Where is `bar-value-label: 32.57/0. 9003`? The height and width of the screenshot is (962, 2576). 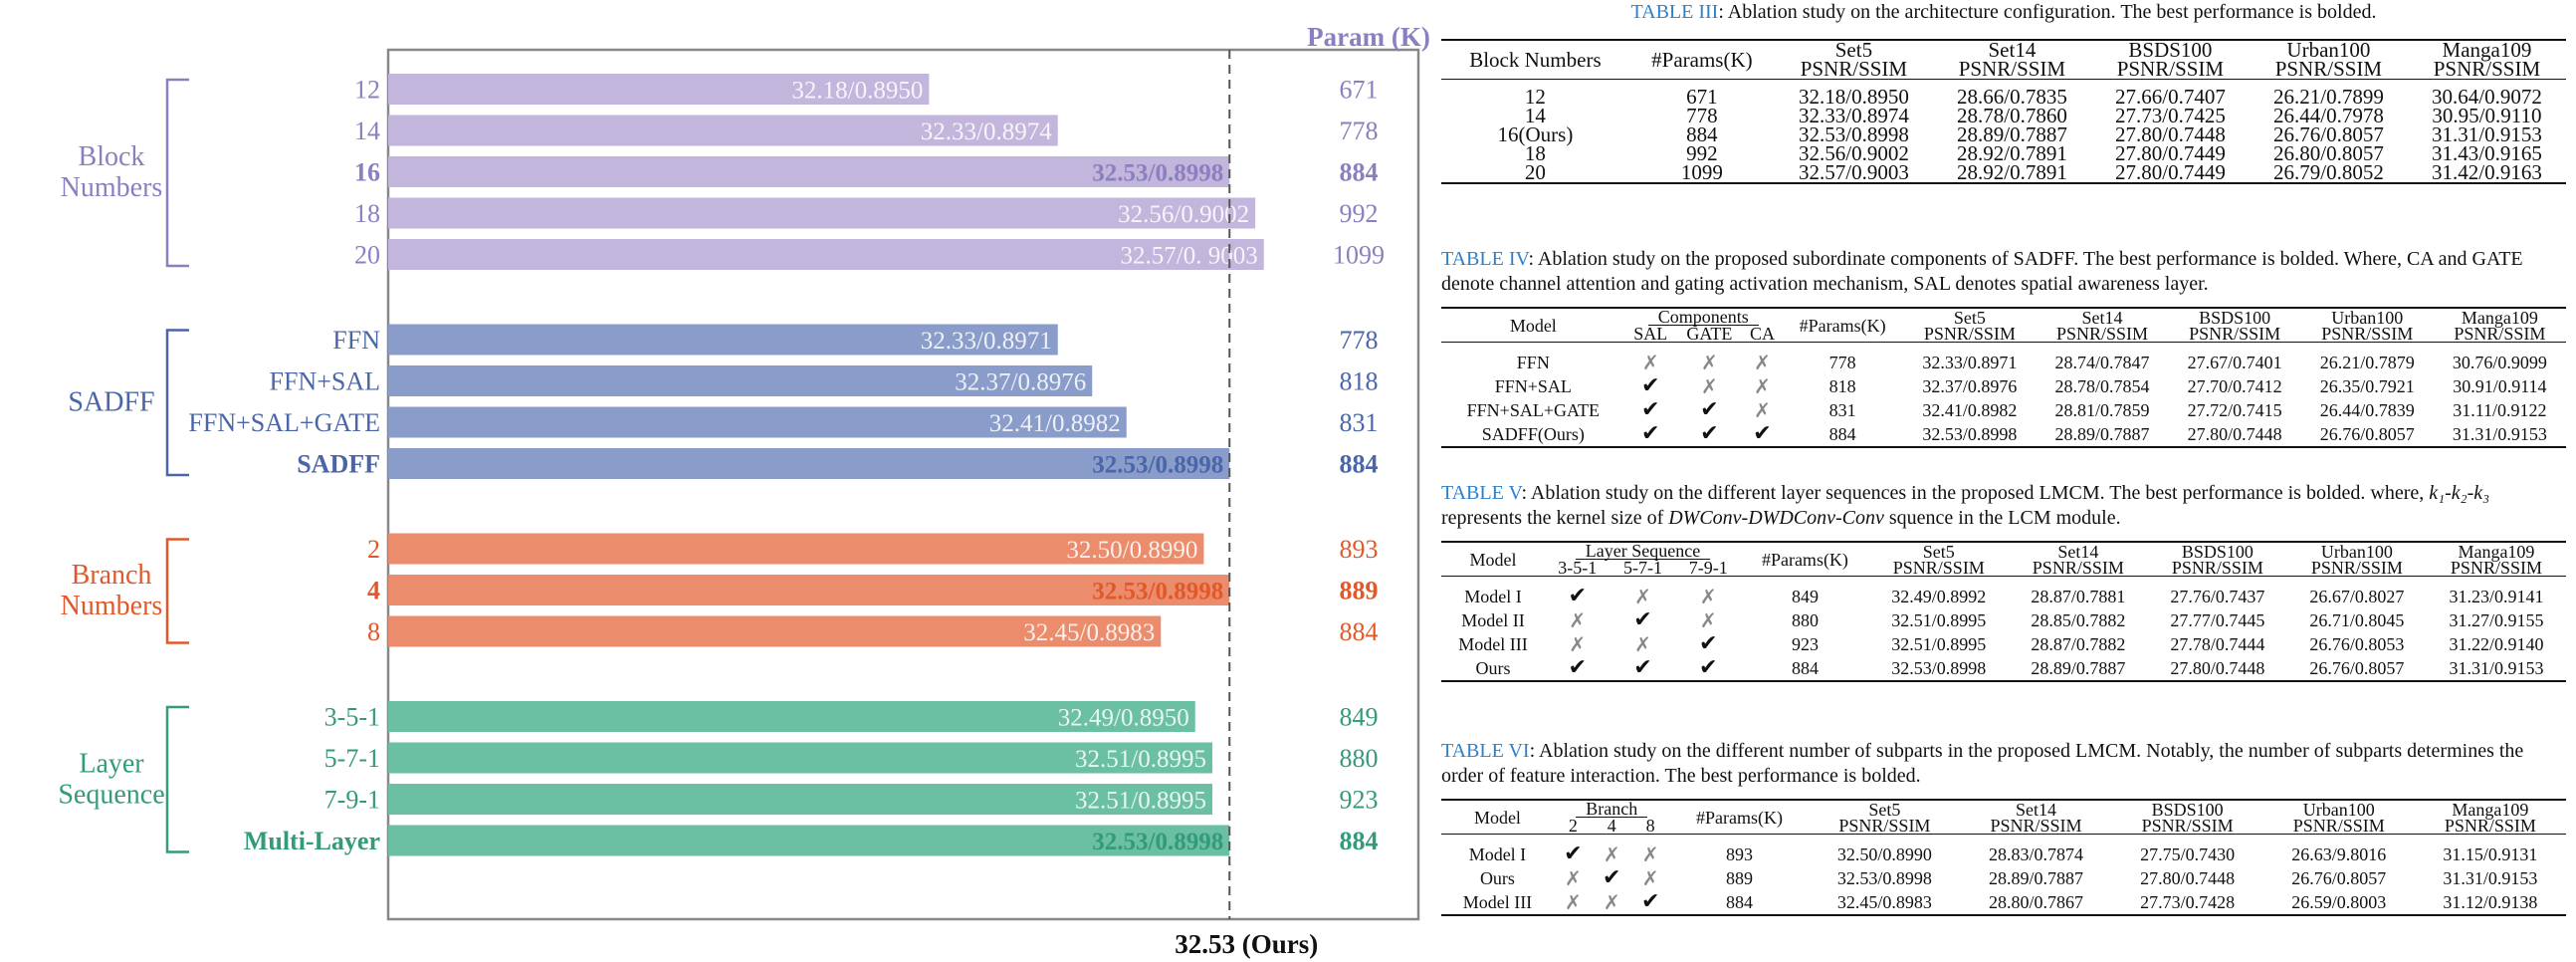 bar-value-label: 32.57/0. 9003 is located at coordinates (1189, 256).